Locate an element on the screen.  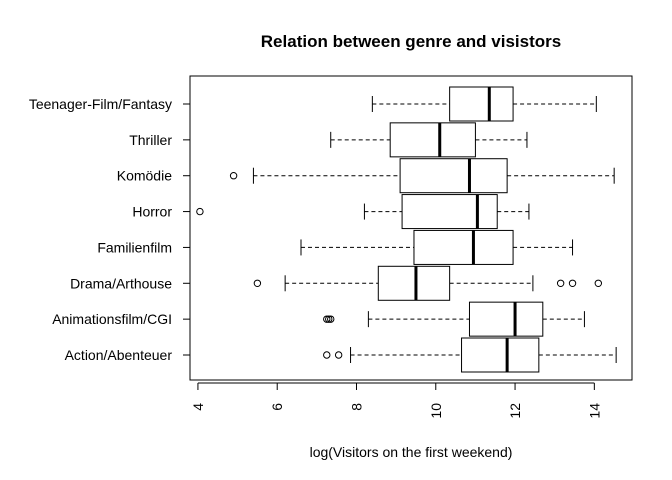
y-tick-label: Teenager-Film/Fantasy is located at coordinates (100, 104).